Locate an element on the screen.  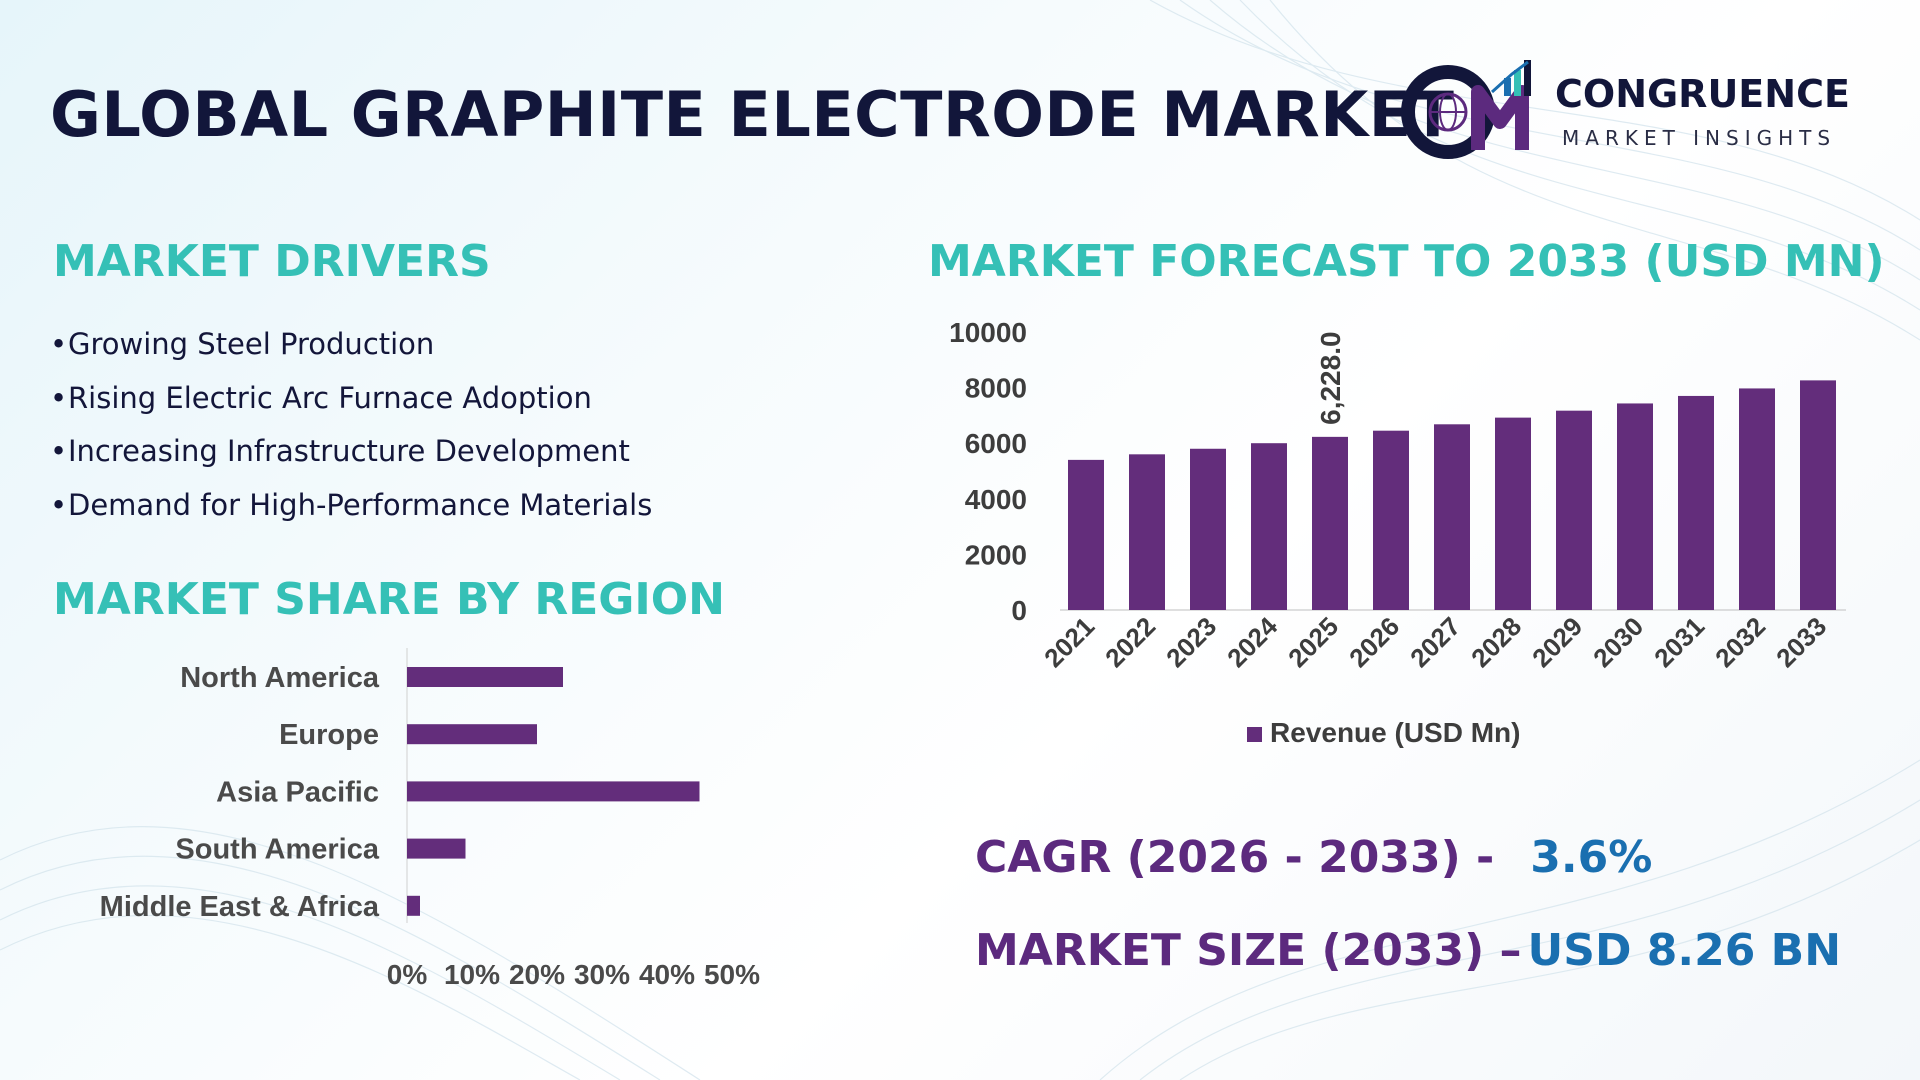
x-tick-label: 2032 is located at coordinates (1740, 642).